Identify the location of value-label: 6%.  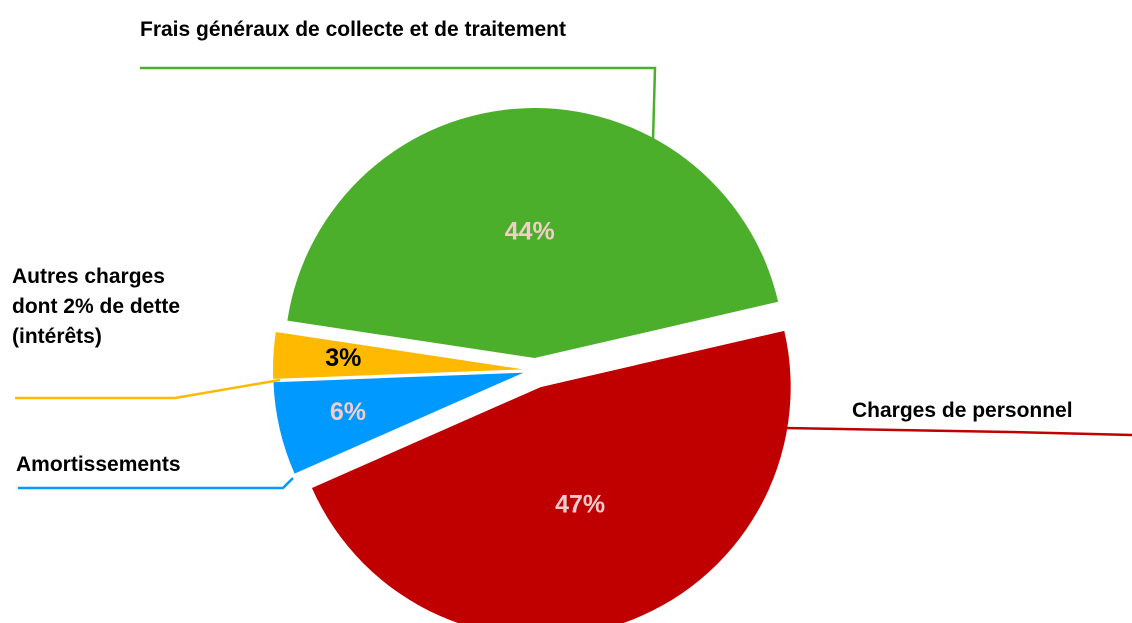
(348, 412).